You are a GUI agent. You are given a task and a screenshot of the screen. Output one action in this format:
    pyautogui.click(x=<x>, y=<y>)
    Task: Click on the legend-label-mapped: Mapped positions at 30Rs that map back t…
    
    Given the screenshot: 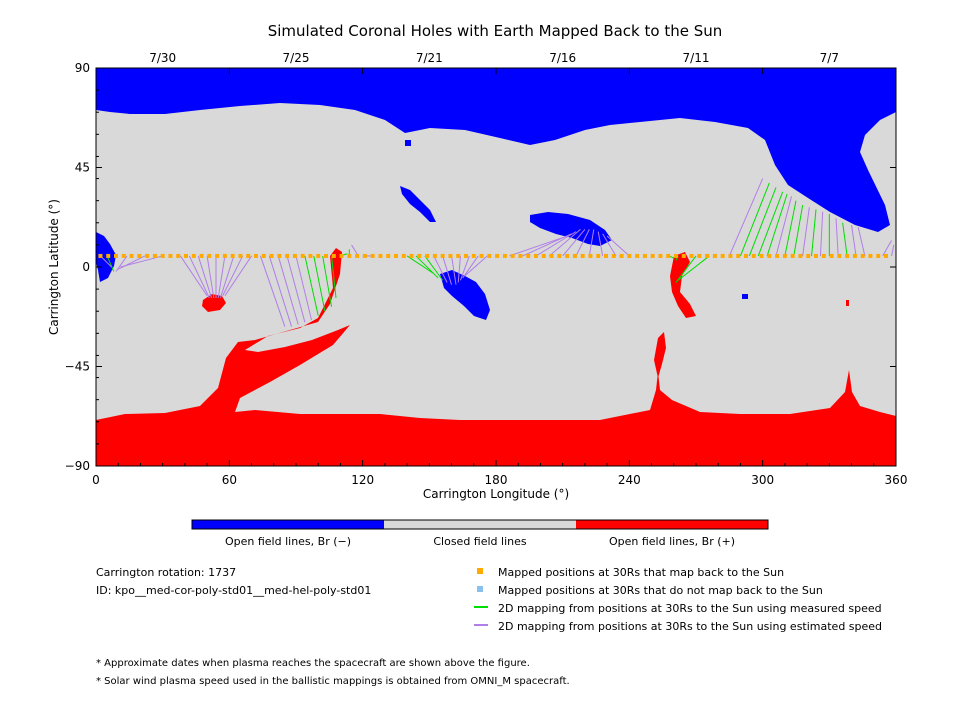 What is the action you would take?
    pyautogui.click(x=641, y=572)
    